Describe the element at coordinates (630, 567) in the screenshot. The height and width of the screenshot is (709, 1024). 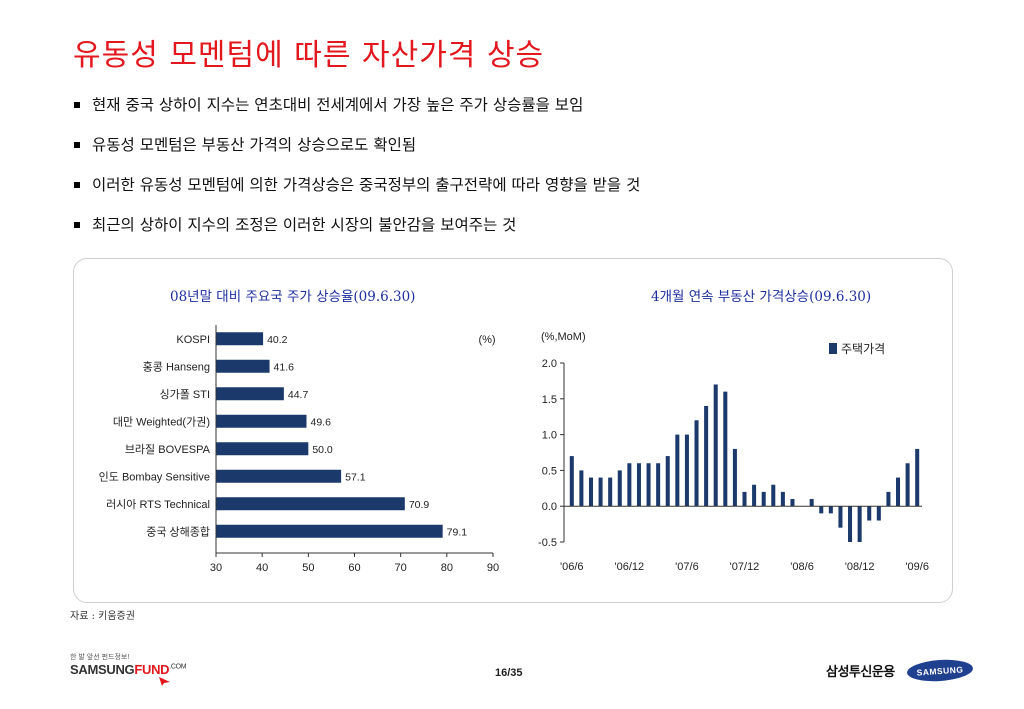
I see `x-tick-label: '06/12` at that location.